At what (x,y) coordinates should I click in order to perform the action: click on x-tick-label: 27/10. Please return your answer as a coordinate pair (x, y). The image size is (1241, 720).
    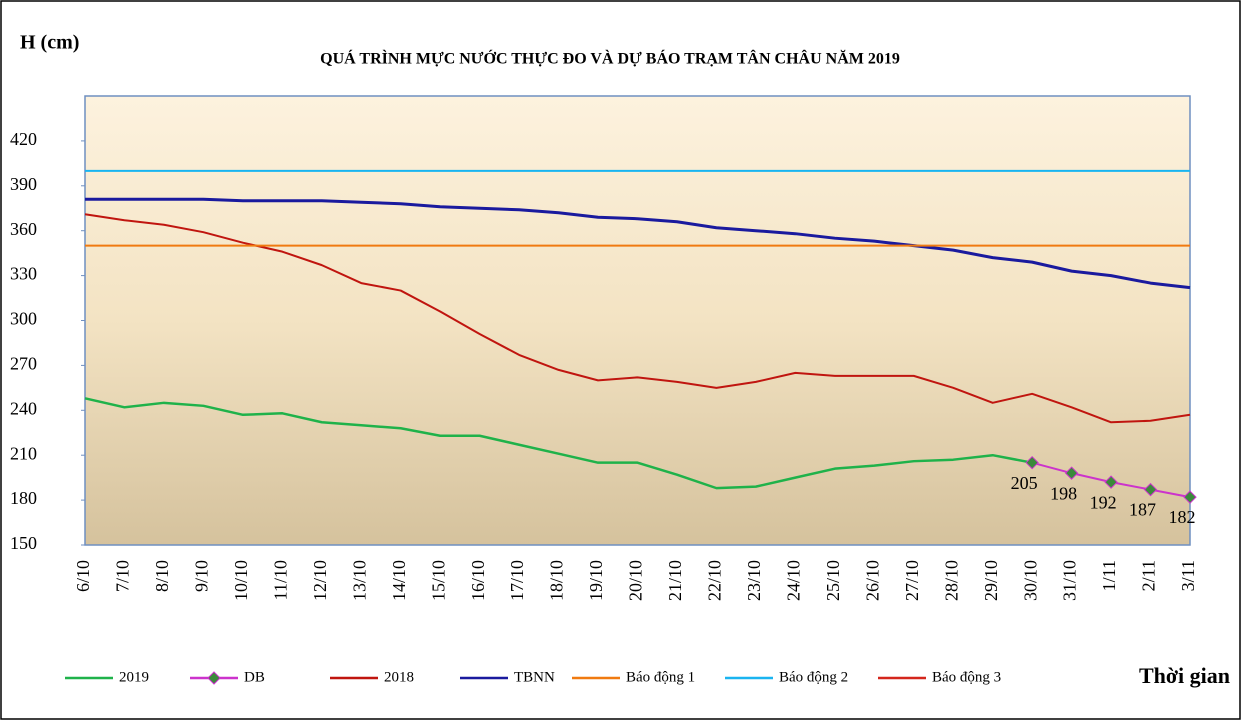
    Looking at the image, I should click on (912, 580).